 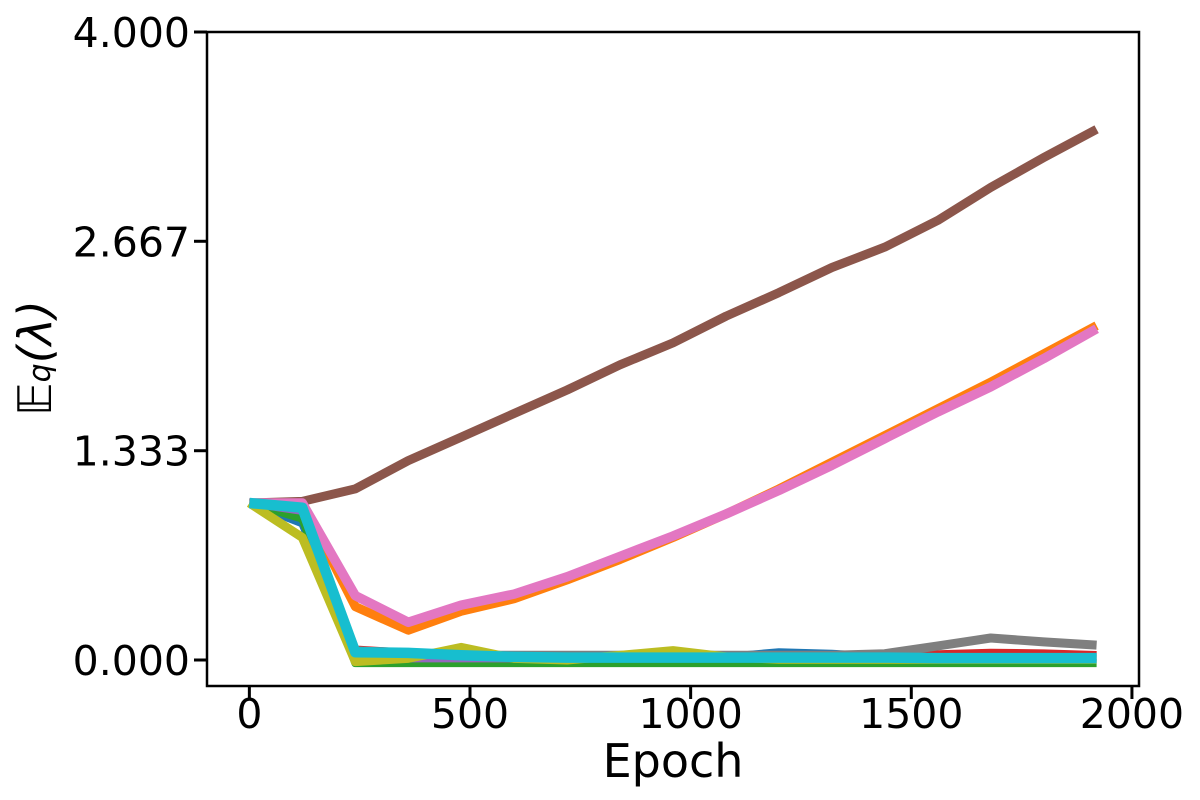 I want to click on x-axis-label: Epoch, so click(x=673, y=761).